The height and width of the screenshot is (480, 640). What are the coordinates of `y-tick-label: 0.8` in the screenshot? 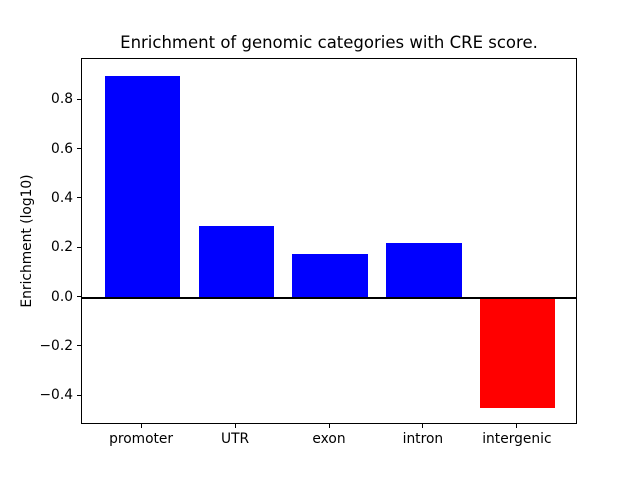 It's located at (62, 99).